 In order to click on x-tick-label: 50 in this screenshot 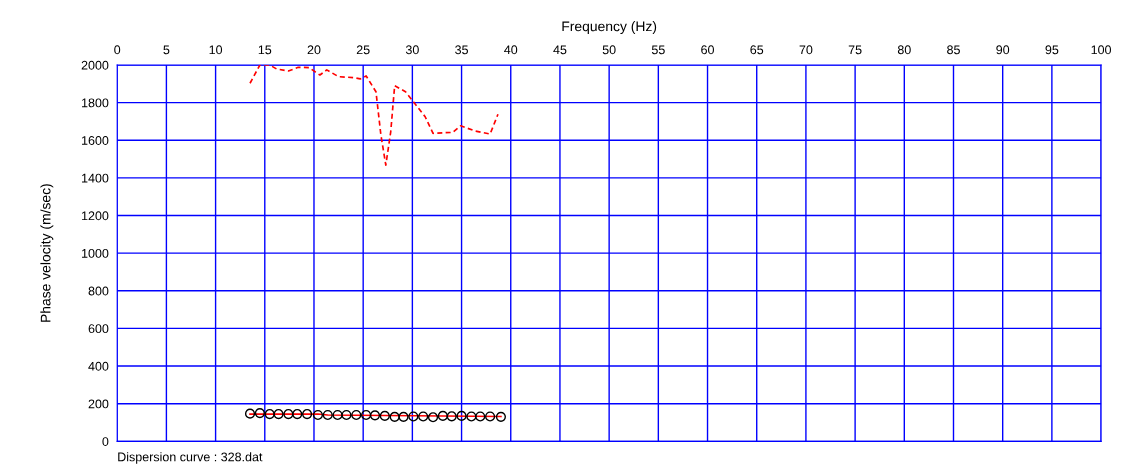, I will do `click(609, 50)`.